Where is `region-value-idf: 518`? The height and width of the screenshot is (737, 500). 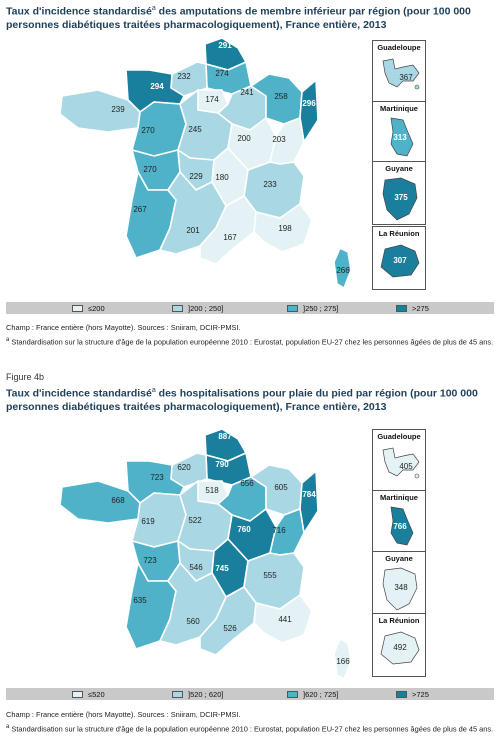
region-value-idf: 518 is located at coordinates (212, 490).